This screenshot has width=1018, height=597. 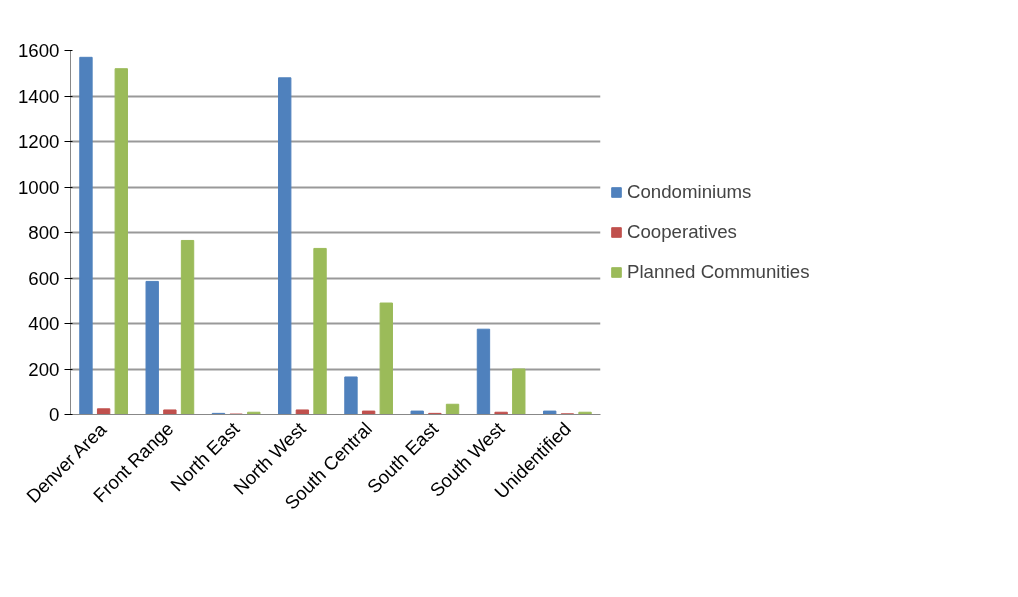 What do you see at coordinates (44, 278) in the screenshot?
I see `y-tick-label: 600` at bounding box center [44, 278].